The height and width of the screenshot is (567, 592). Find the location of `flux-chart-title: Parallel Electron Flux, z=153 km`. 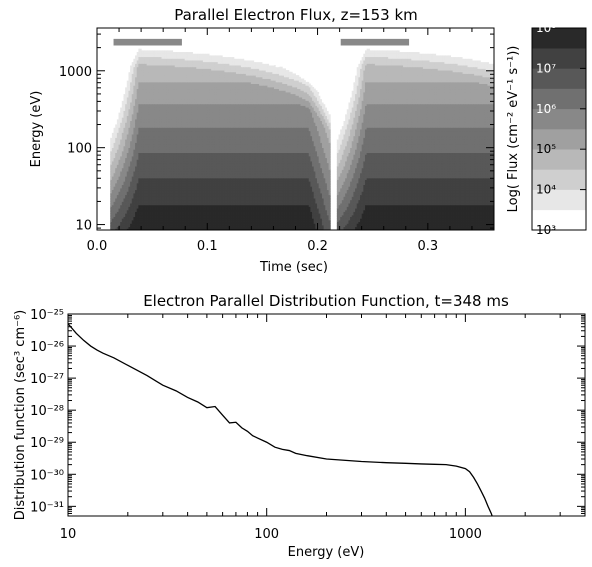

flux-chart-title: Parallel Electron Flux, z=153 km is located at coordinates (296, 15).